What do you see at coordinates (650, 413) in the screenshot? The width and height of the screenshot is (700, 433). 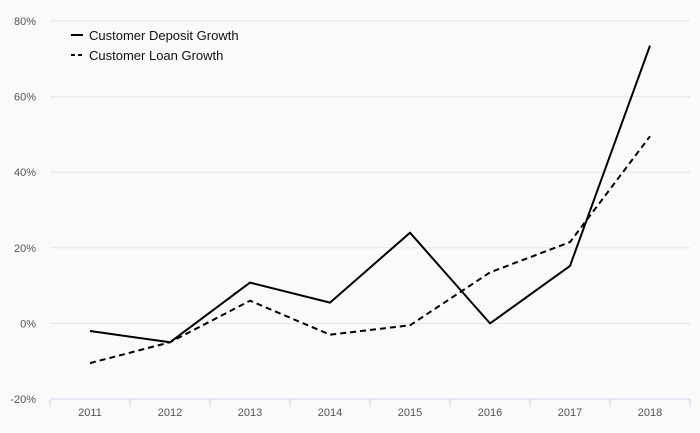 I see `x-tick-label: 2018` at bounding box center [650, 413].